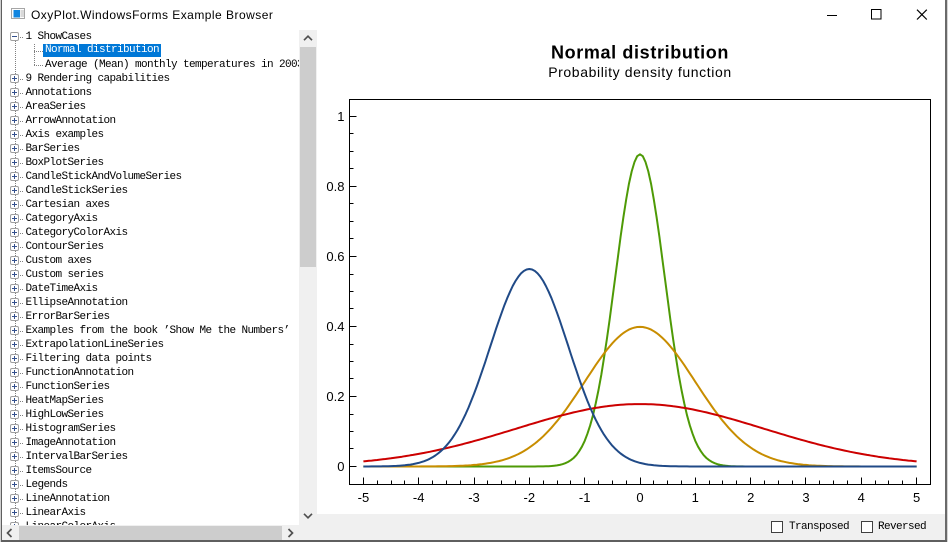  I want to click on svg-text: 3, so click(805, 497).